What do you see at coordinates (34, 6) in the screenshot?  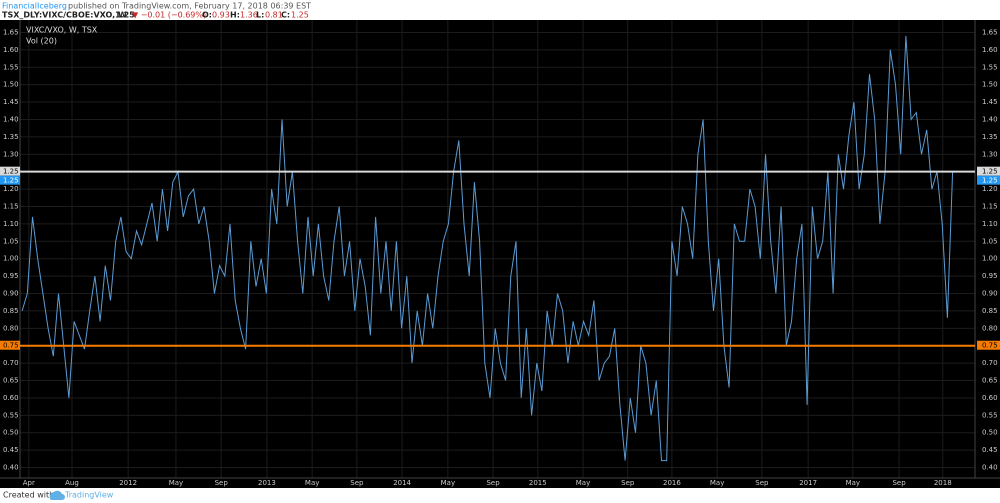 I see `author: FinancialIceberg` at bounding box center [34, 6].